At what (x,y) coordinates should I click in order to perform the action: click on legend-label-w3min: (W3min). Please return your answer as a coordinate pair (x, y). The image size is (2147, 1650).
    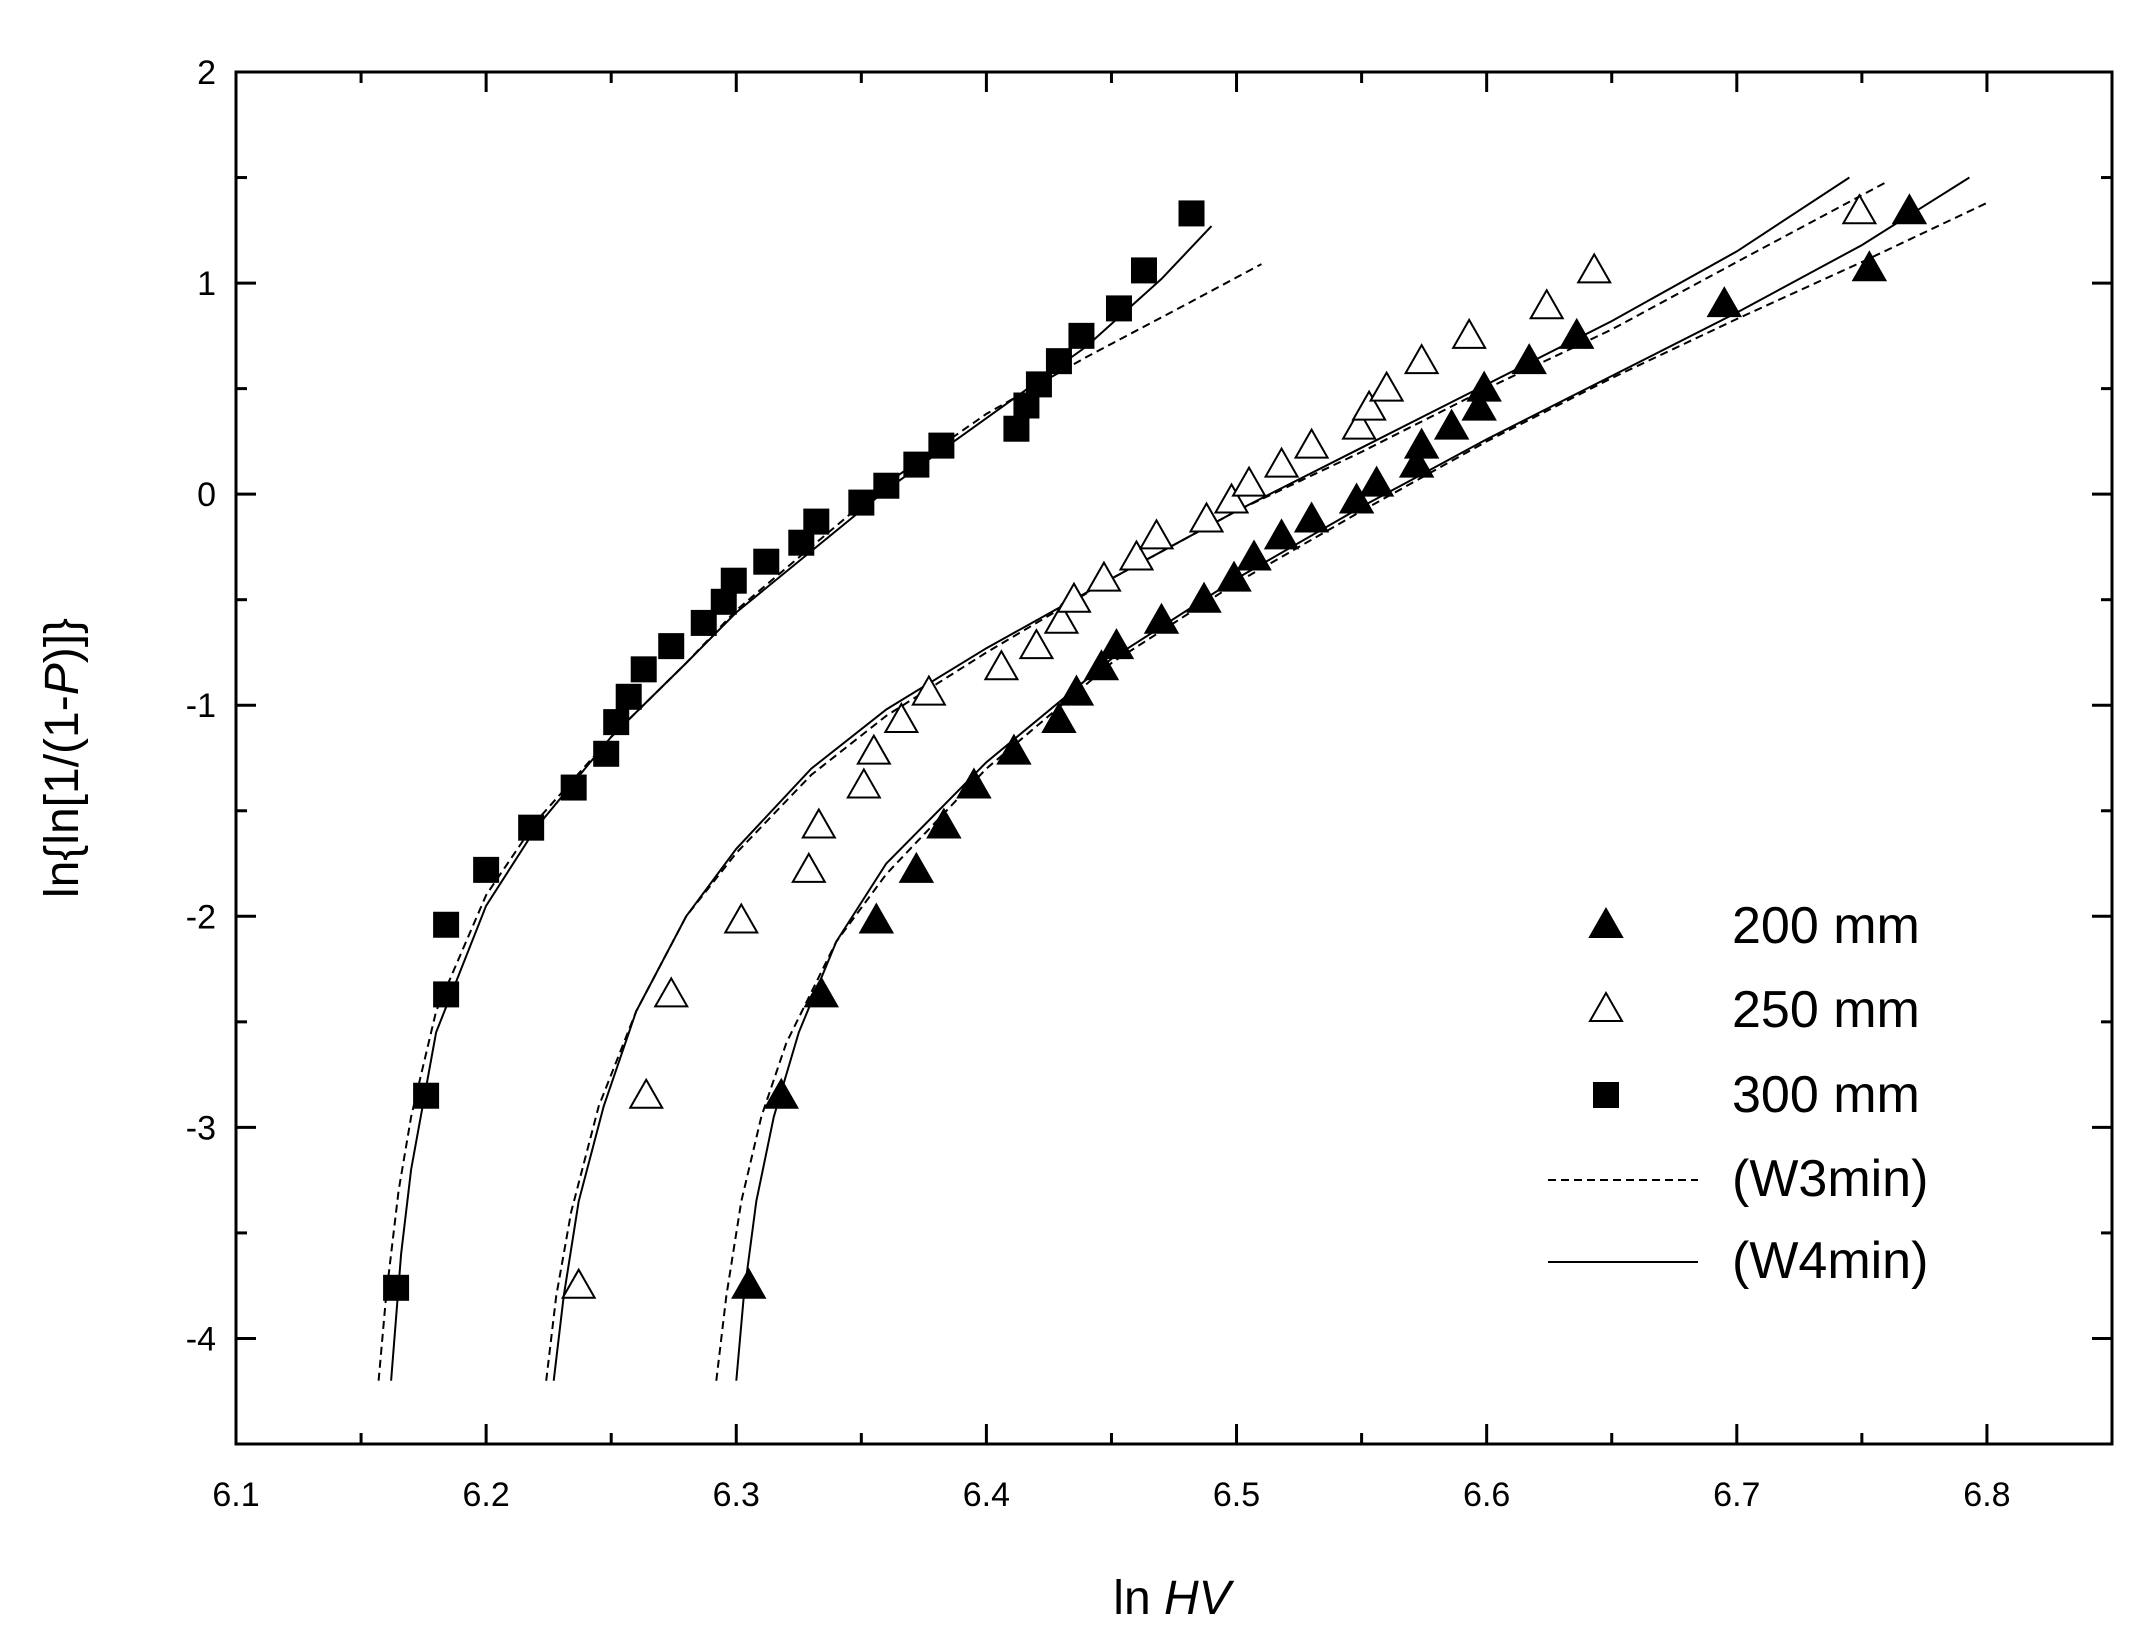
    Looking at the image, I should click on (1830, 1179).